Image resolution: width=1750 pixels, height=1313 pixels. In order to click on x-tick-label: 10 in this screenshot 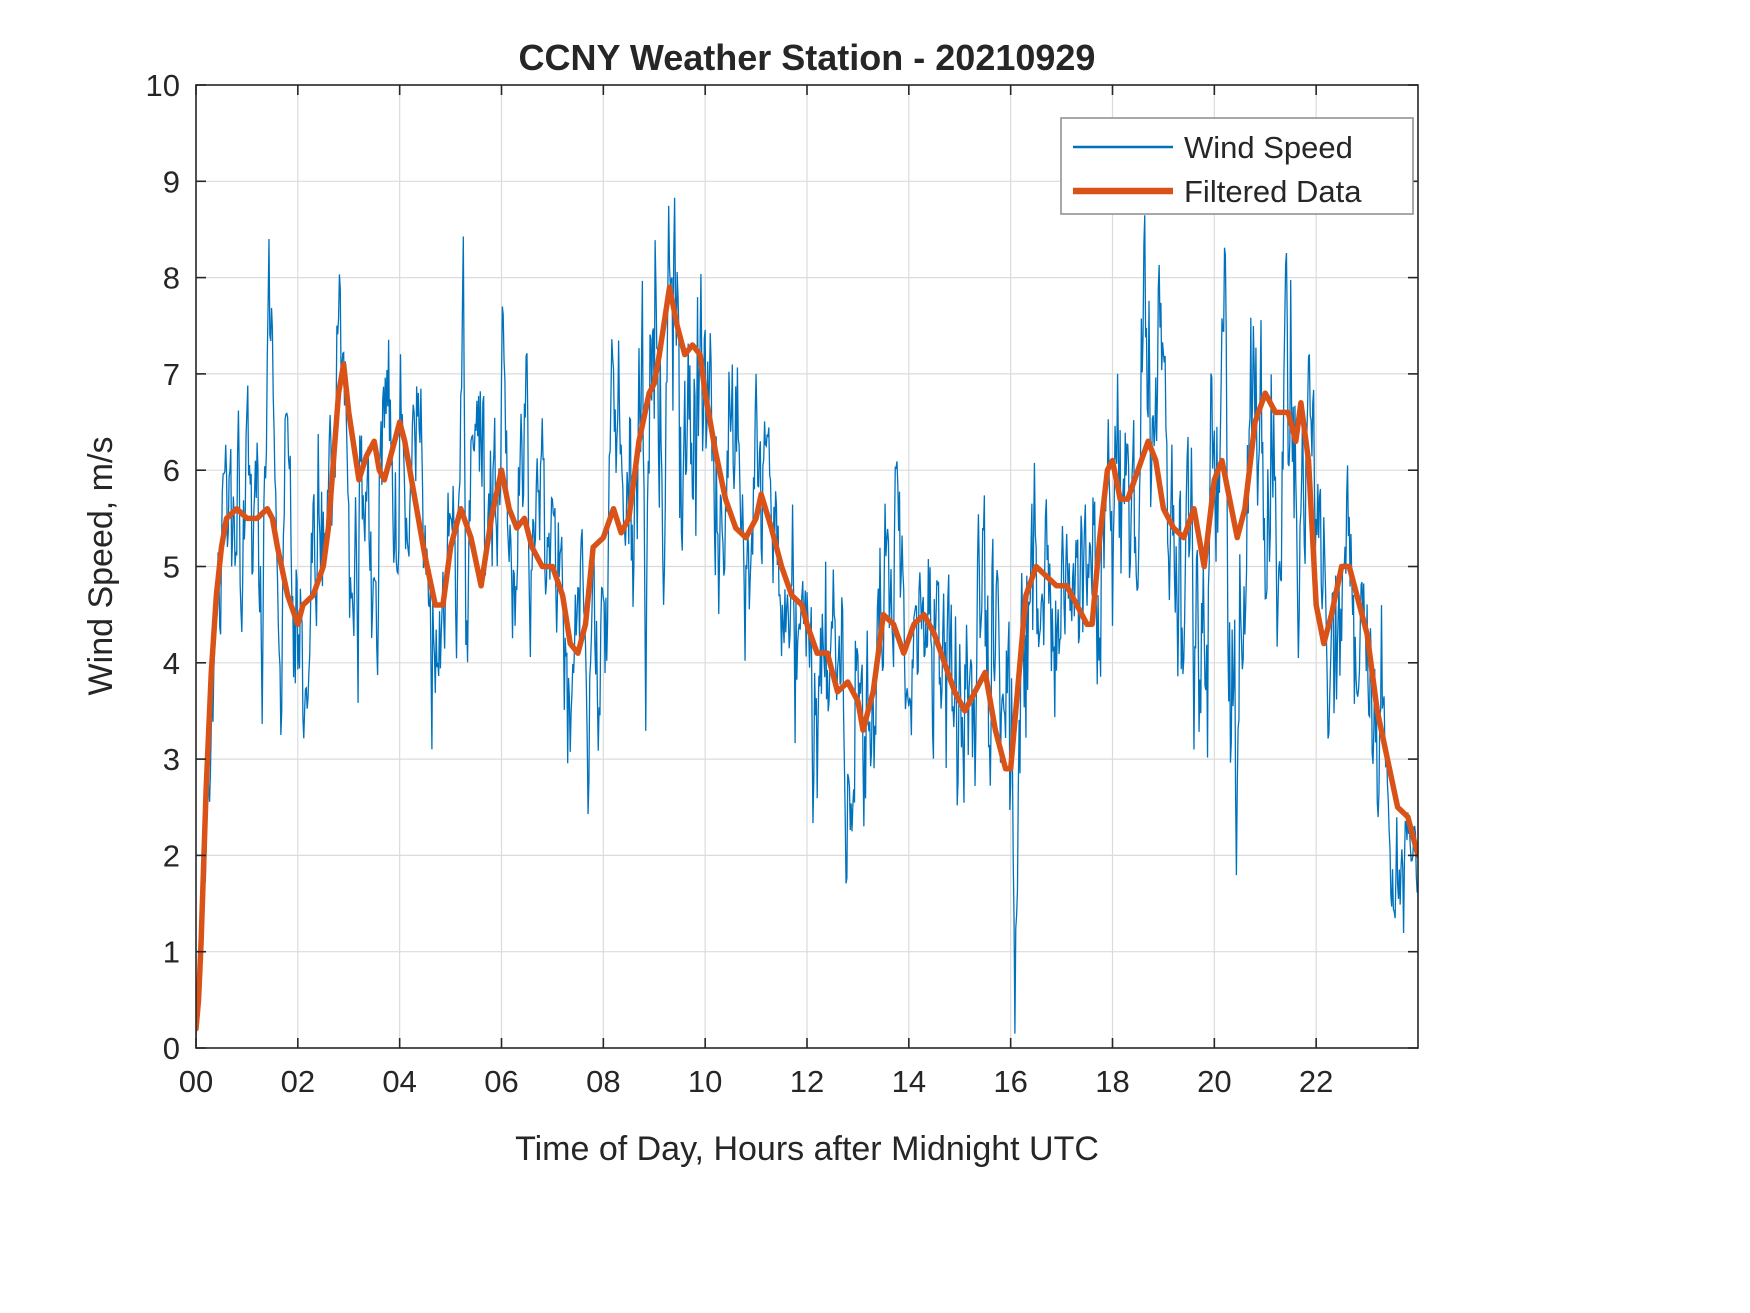, I will do `click(705, 1081)`.